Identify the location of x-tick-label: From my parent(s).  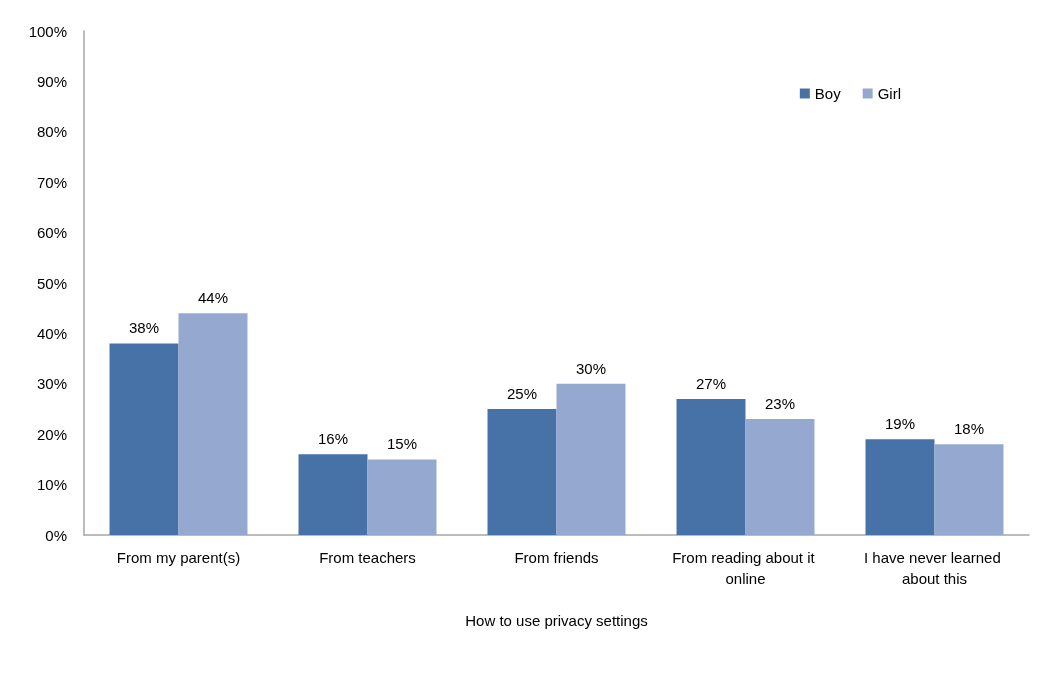
(178, 557).